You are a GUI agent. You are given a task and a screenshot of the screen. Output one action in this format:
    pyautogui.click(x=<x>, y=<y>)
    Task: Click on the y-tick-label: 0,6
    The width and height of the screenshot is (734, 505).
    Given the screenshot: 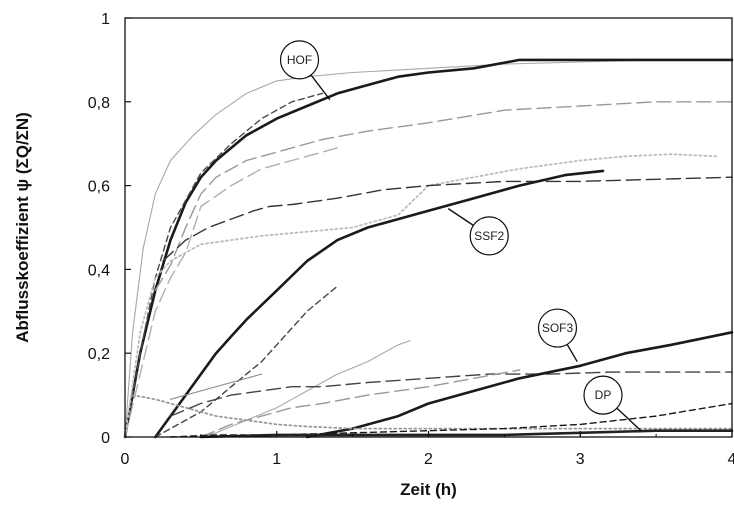 What is the action you would take?
    pyautogui.click(x=99, y=187)
    